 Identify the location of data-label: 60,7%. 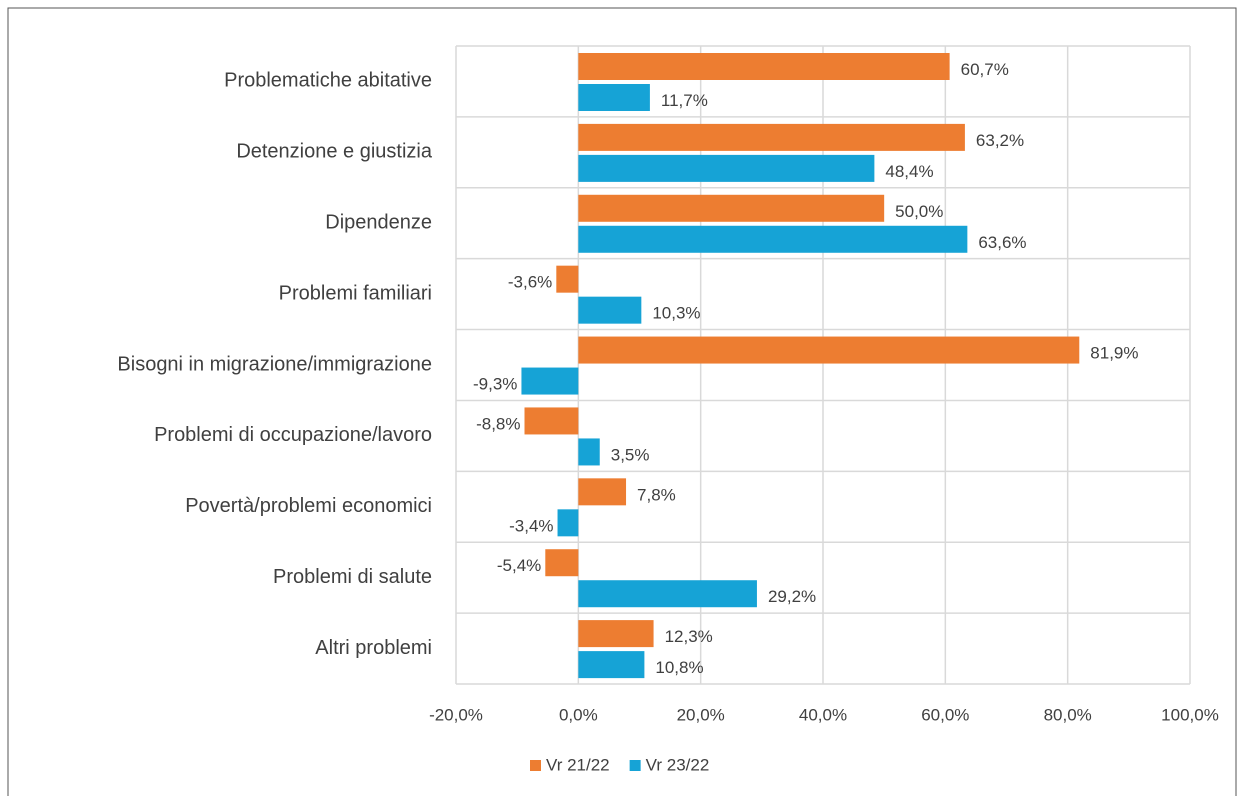
(985, 69).